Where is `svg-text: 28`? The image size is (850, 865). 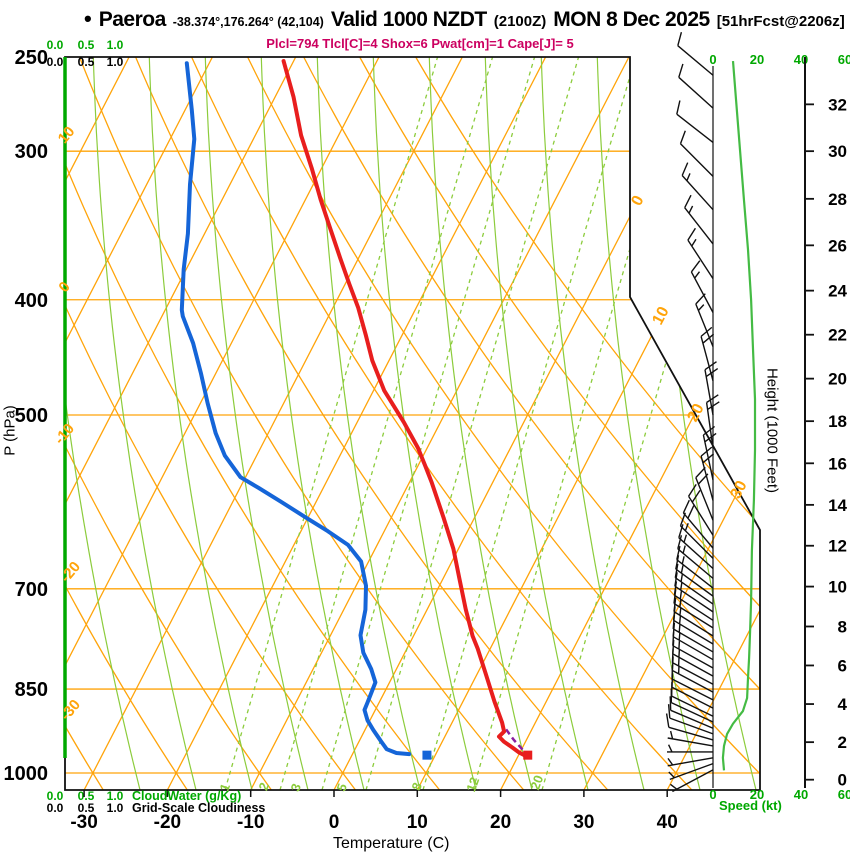 svg-text: 28 is located at coordinates (837, 199).